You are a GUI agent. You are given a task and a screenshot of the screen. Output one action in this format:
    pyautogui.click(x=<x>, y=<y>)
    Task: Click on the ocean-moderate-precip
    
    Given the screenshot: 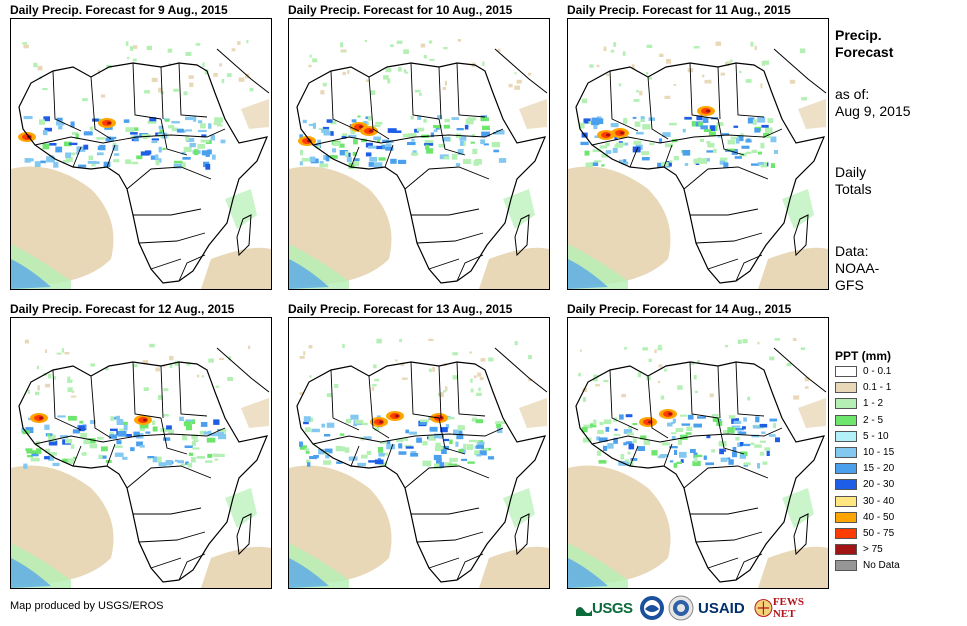 What is the action you would take?
    pyautogui.click(x=588, y=573)
    